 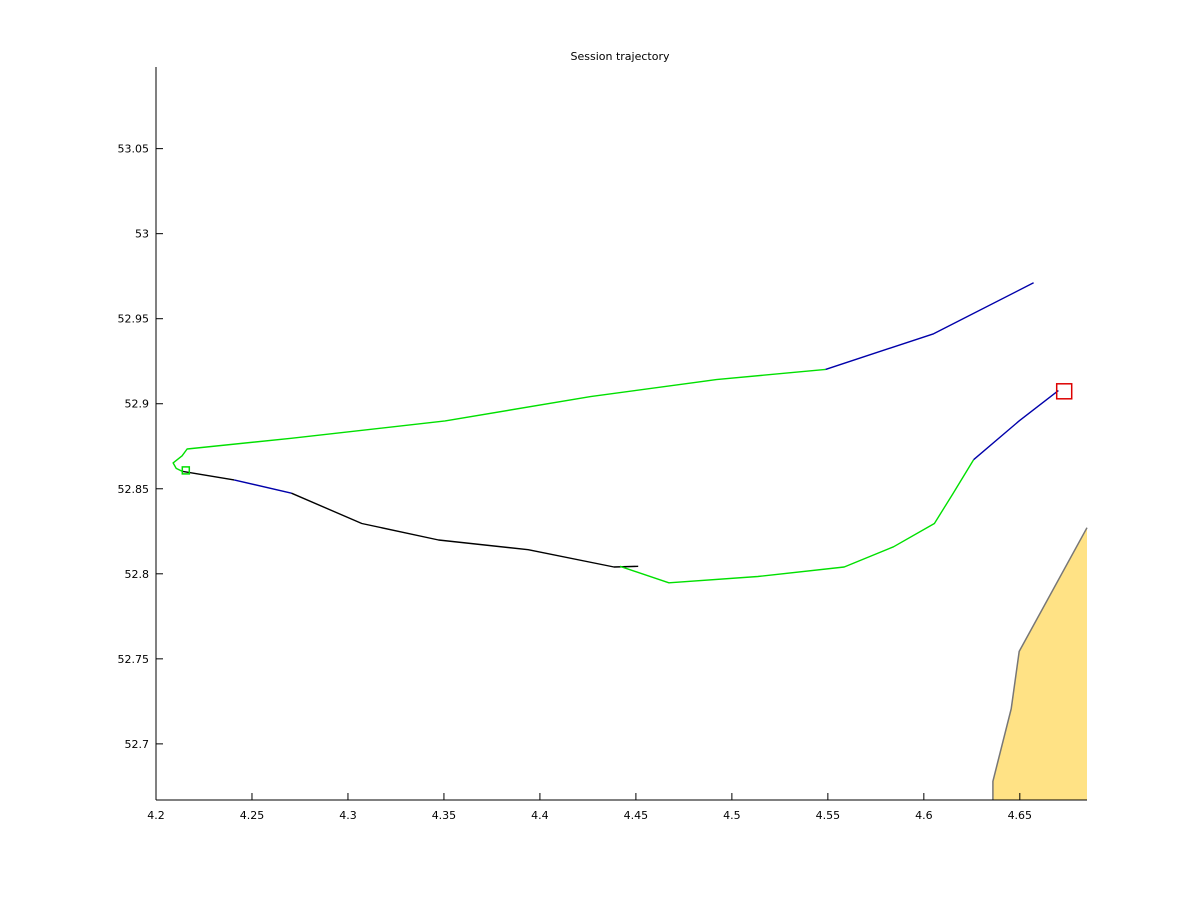 I want to click on coastline, so click(x=1040, y=663).